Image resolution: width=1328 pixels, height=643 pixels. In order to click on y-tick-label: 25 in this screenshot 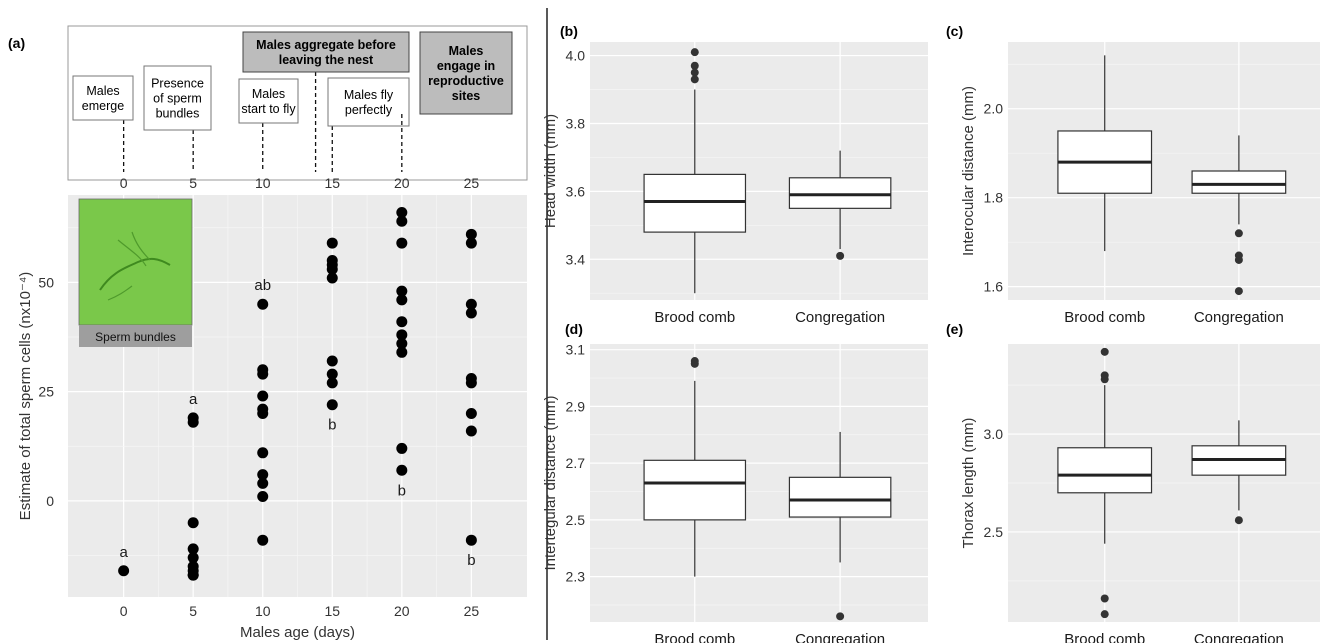, I will do `click(46, 392)`.